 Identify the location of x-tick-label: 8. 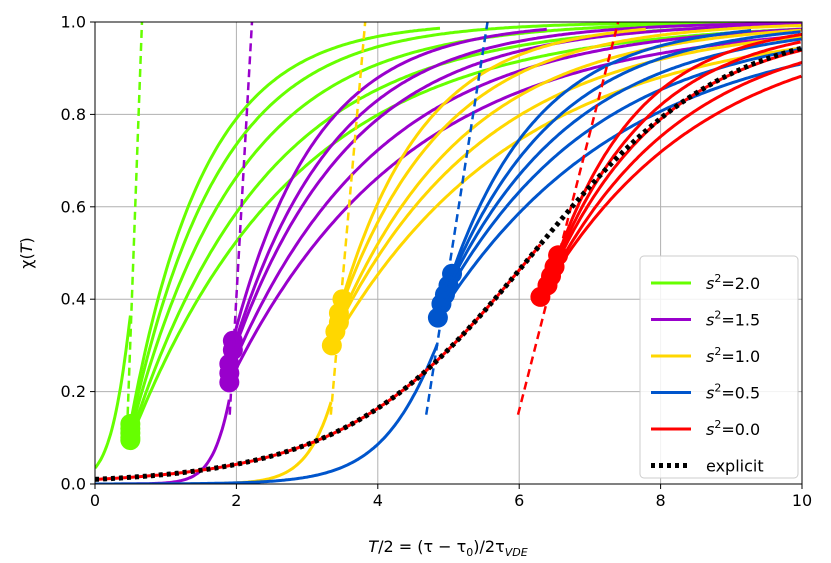
(661, 500).